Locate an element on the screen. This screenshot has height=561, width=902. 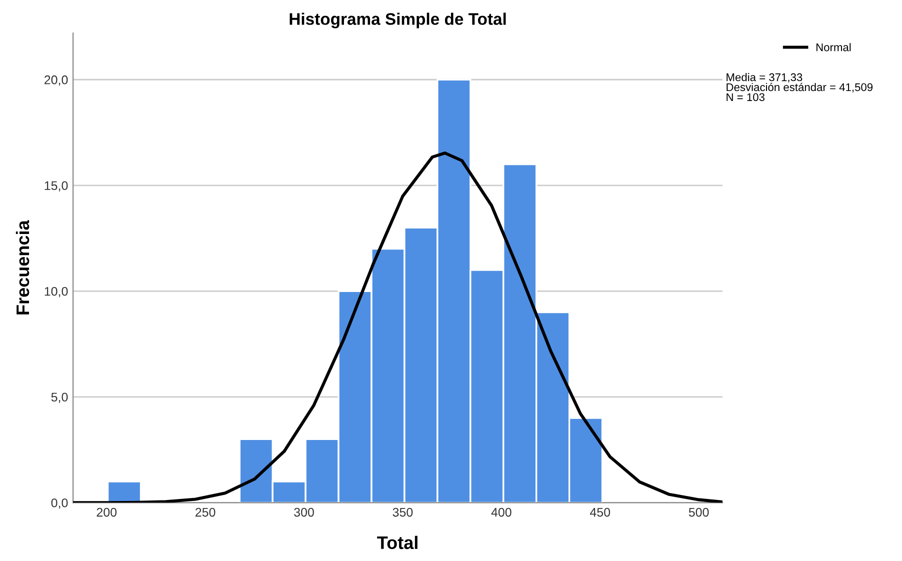
x-tick-label: 350 is located at coordinates (402, 512).